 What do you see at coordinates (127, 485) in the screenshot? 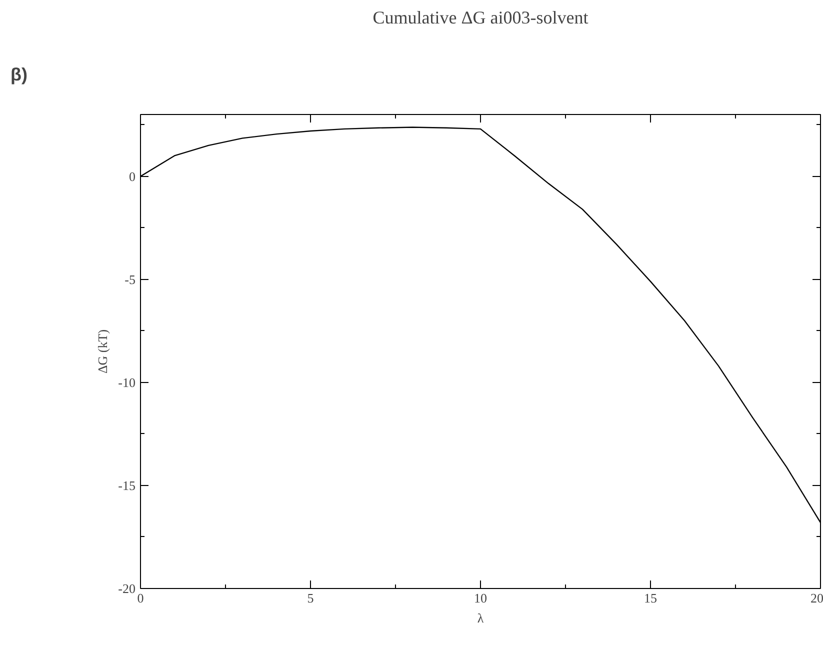
I see `y-tick-label: -15` at bounding box center [127, 485].